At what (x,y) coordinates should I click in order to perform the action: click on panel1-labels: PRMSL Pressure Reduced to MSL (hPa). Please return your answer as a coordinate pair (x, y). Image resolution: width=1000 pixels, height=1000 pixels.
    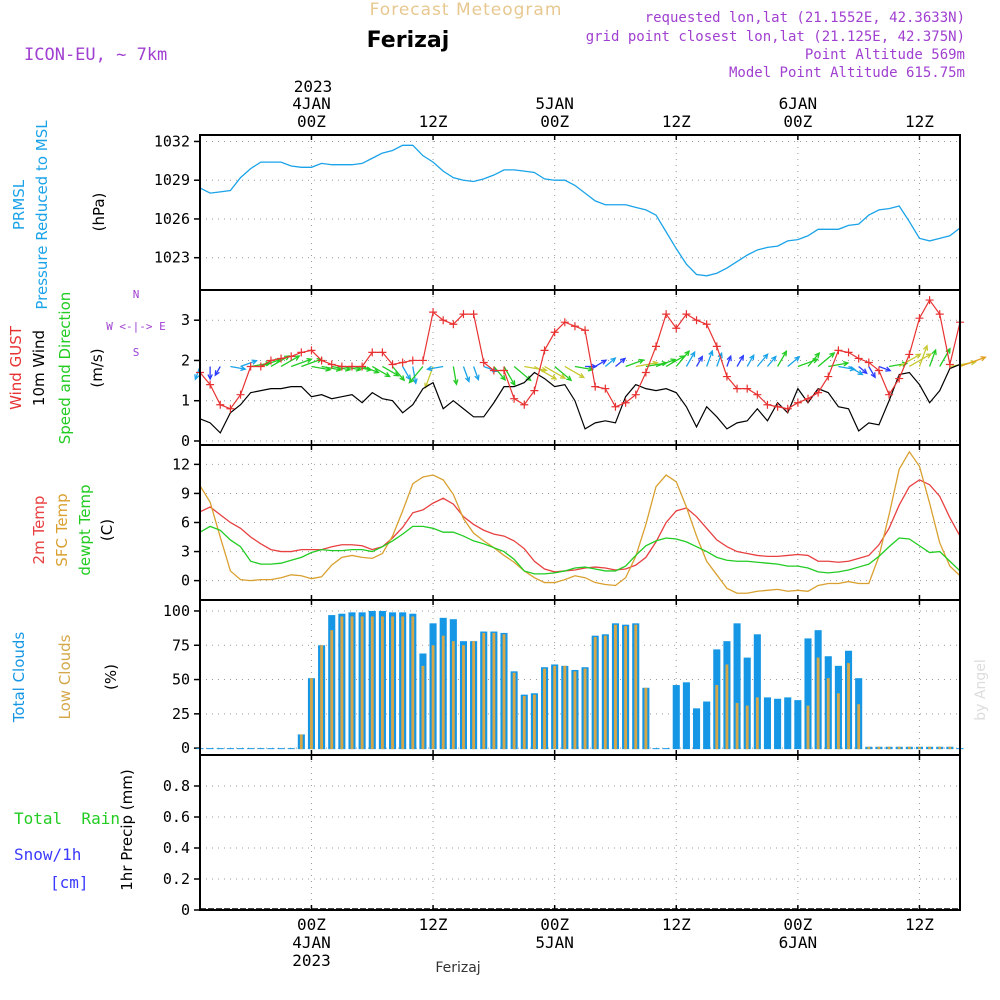
    Looking at the image, I should click on (59, 215).